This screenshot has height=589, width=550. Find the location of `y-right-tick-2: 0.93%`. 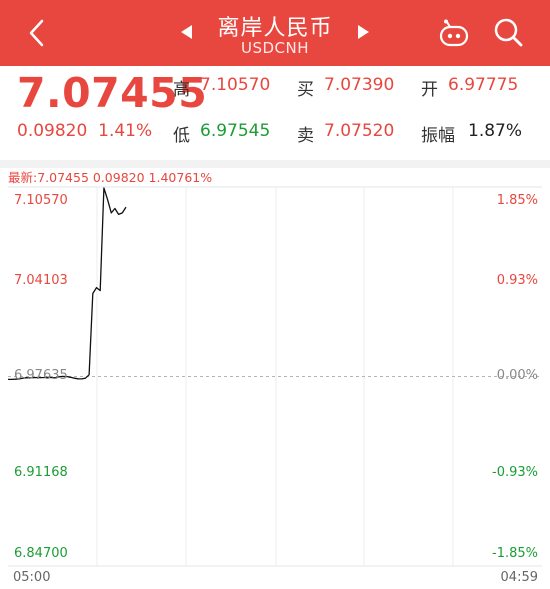

y-right-tick-2: 0.93% is located at coordinates (517, 280).